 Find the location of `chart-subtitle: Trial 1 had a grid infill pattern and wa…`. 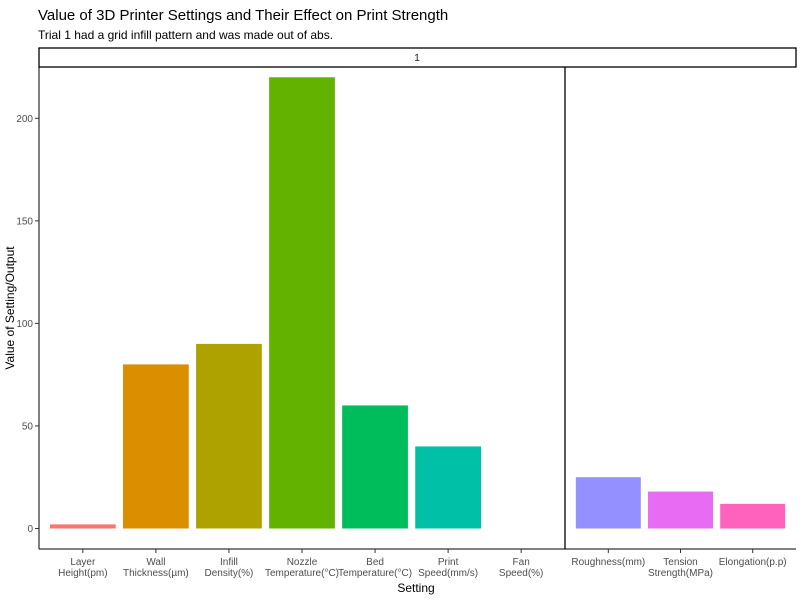

chart-subtitle: Trial 1 had a grid infill pattern and wa… is located at coordinates (185, 35).